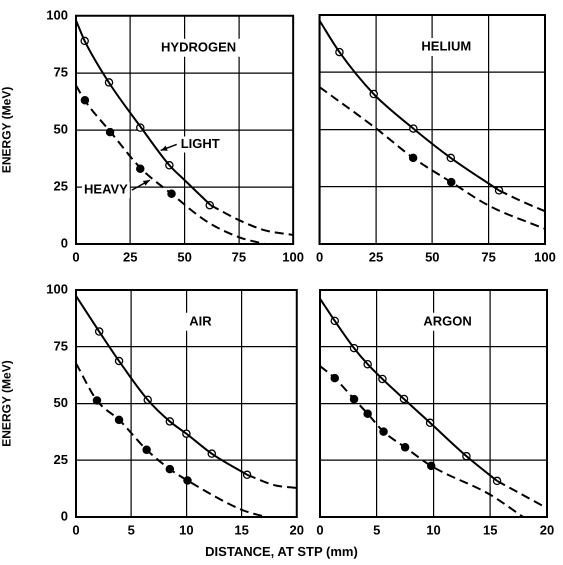 The height and width of the screenshot is (565, 563). Describe the element at coordinates (447, 320) in the screenshot. I see `text: ARGON` at that location.